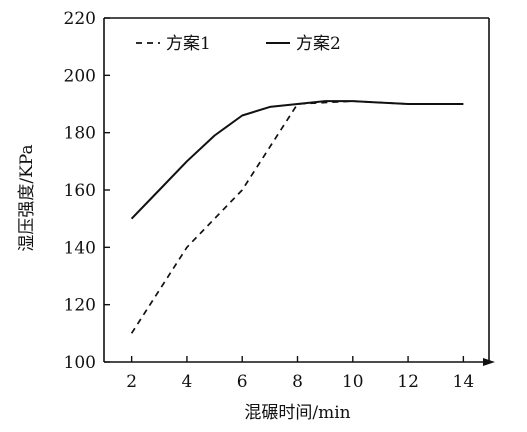 The width and height of the screenshot is (527, 432). I want to click on x-tick-label: 12, so click(408, 382).